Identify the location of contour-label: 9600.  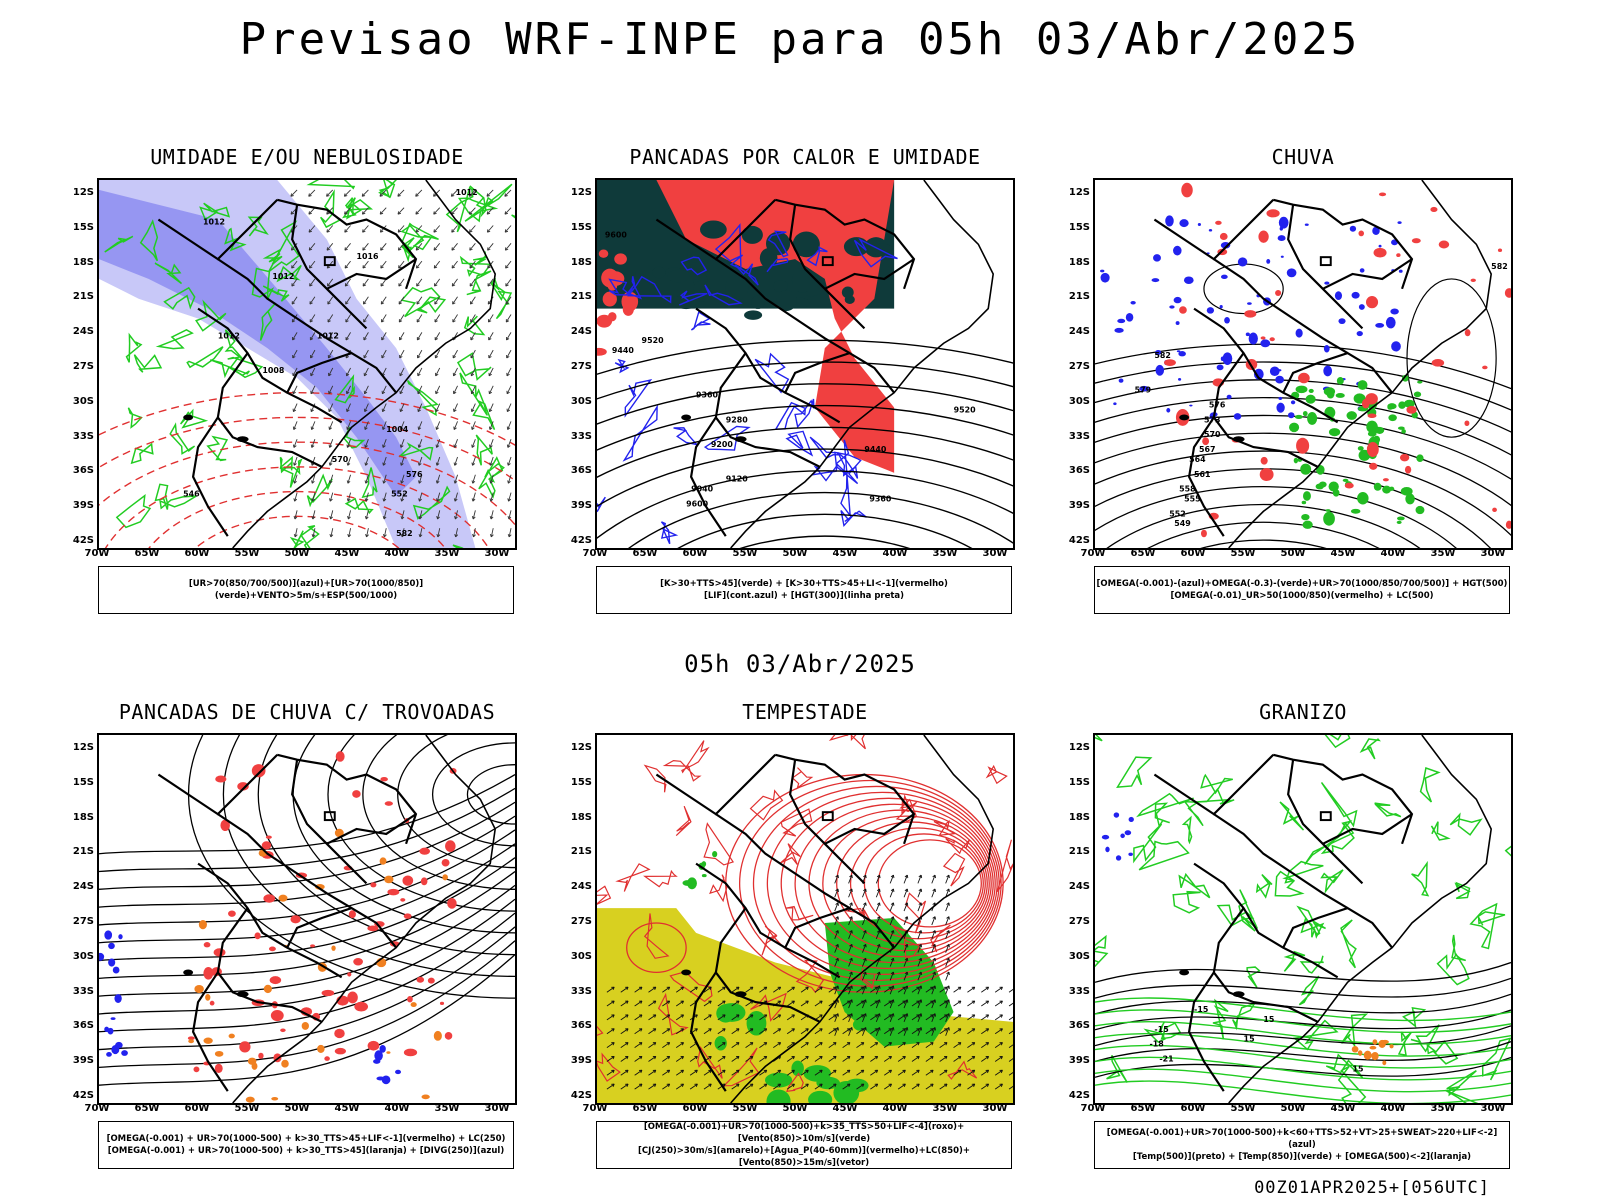
(697, 503).